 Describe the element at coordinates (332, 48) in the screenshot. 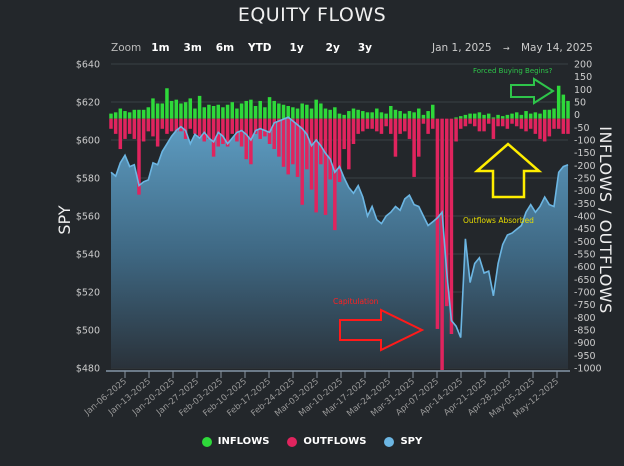

I see `zoom-2y-button: 2y` at that location.